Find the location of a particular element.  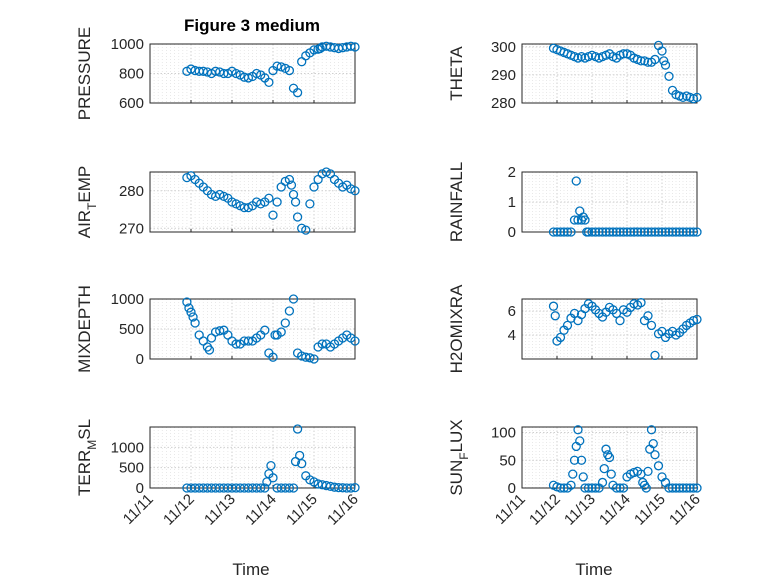

y-tick-label: 100 is located at coordinates (503, 433).